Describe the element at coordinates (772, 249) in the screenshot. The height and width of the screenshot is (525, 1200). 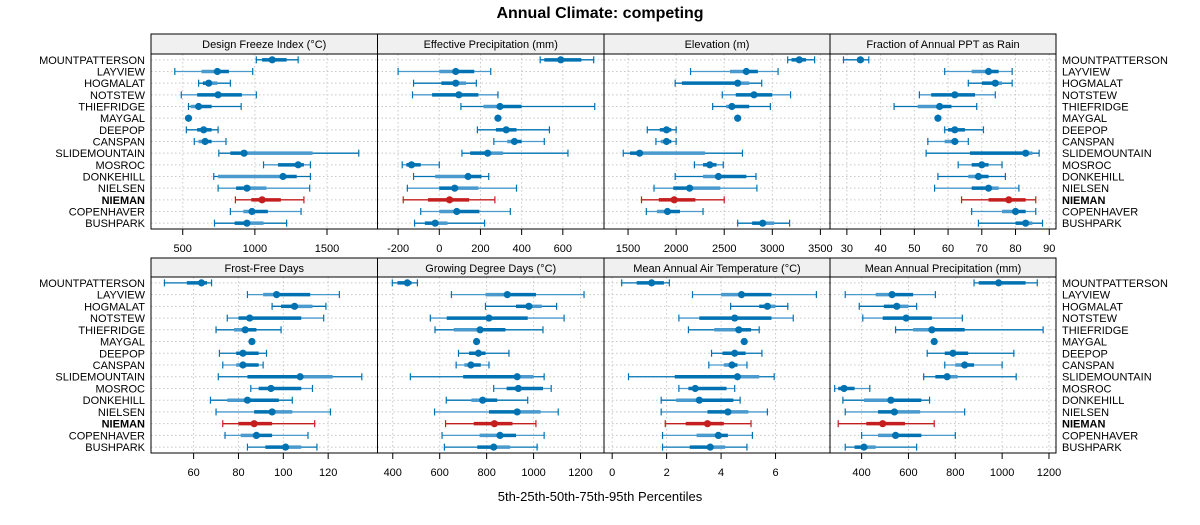
I see `axis-tick-label: 3000` at that location.